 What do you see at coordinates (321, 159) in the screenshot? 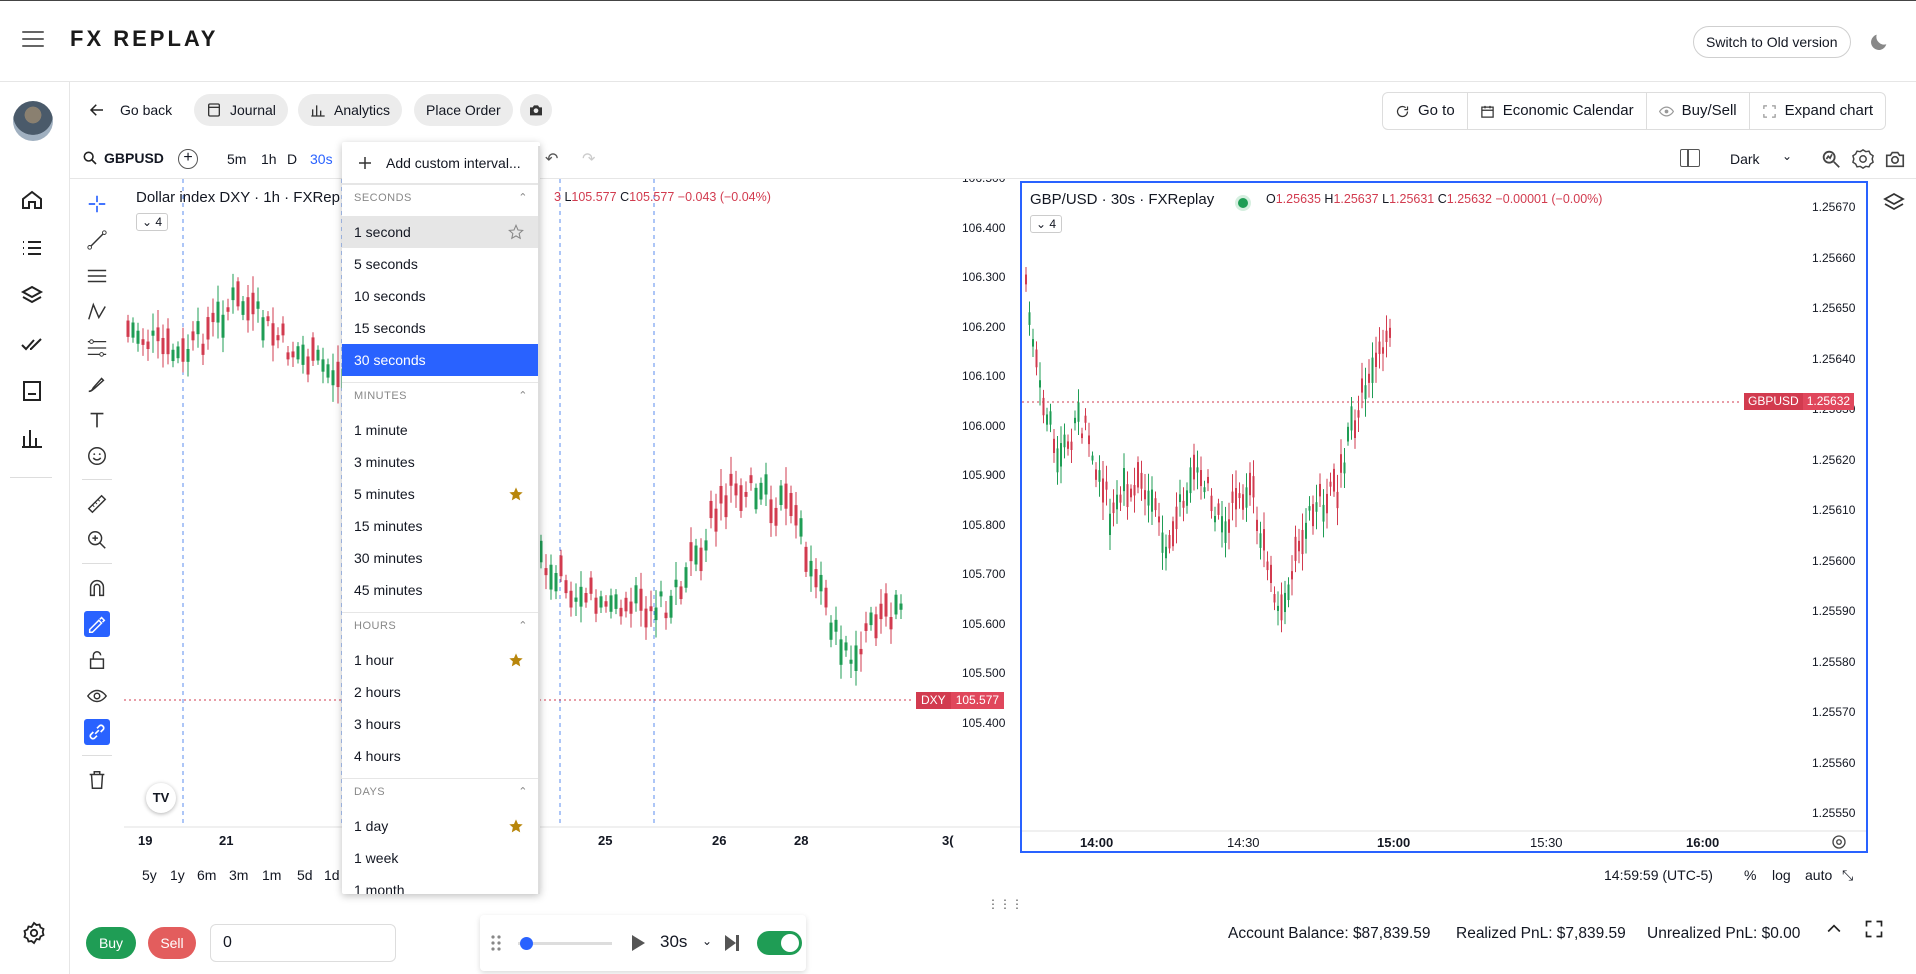
I see `timeframe-30s: 30s` at bounding box center [321, 159].